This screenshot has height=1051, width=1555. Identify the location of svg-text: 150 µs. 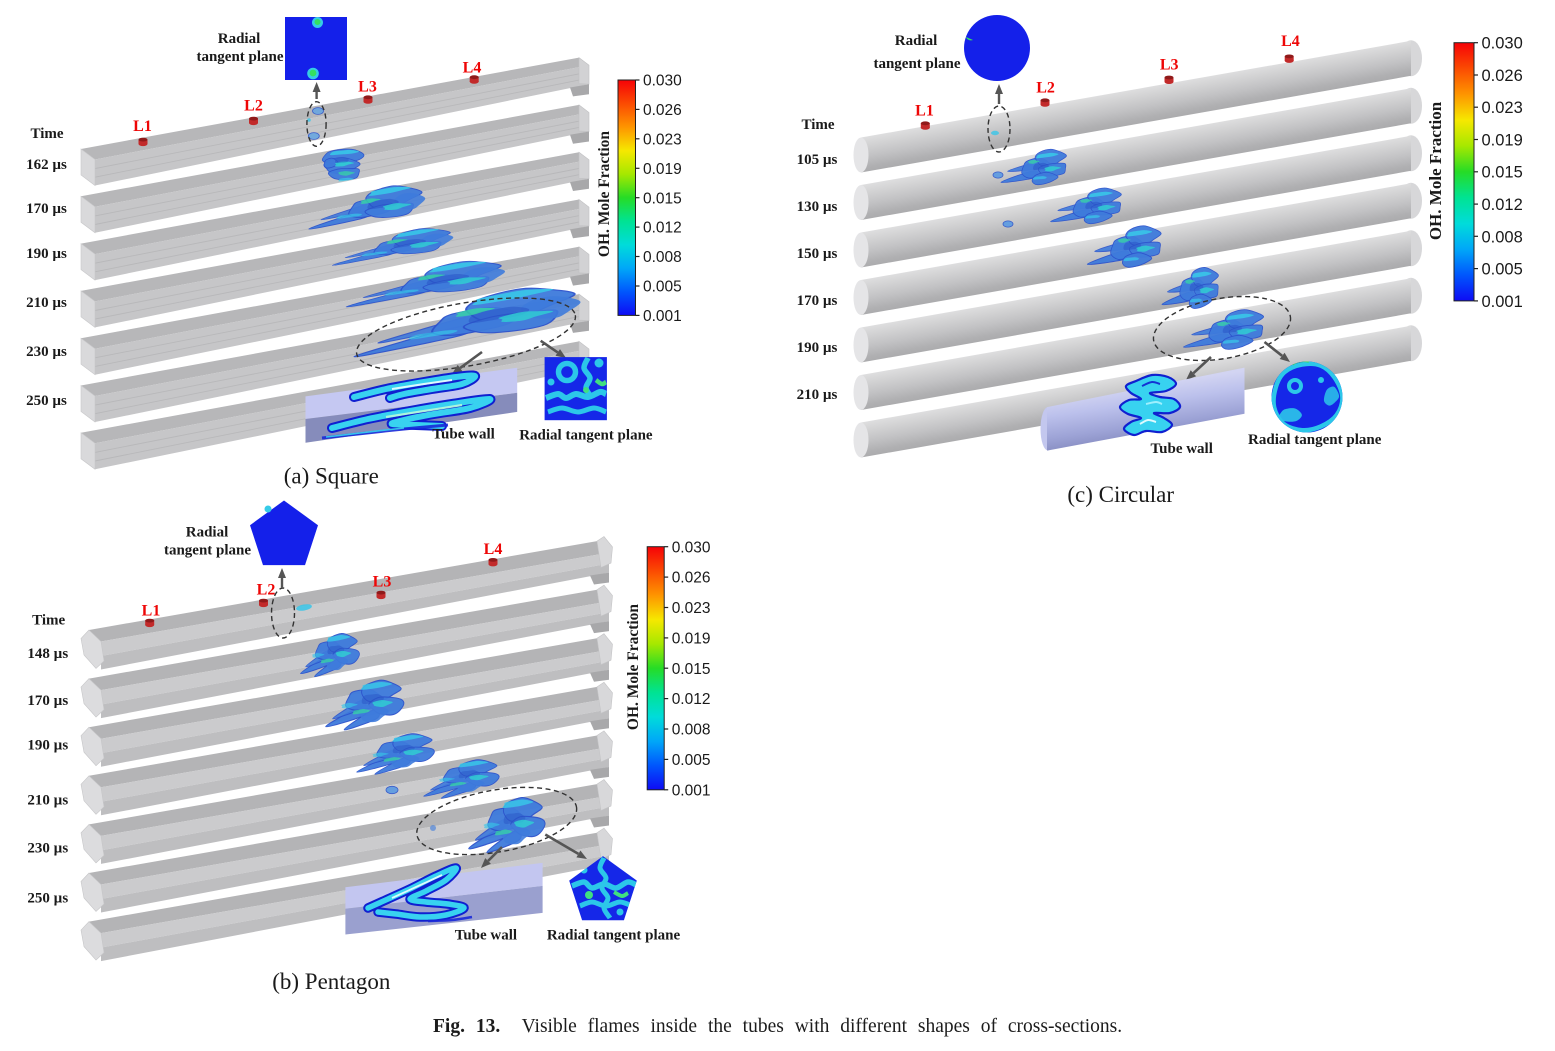
(817, 254).